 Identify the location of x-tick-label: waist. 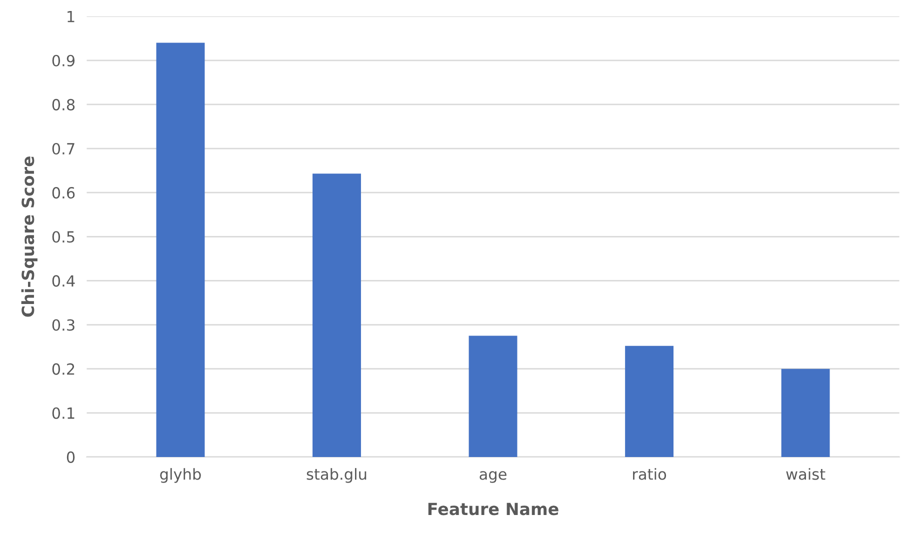
(806, 474).